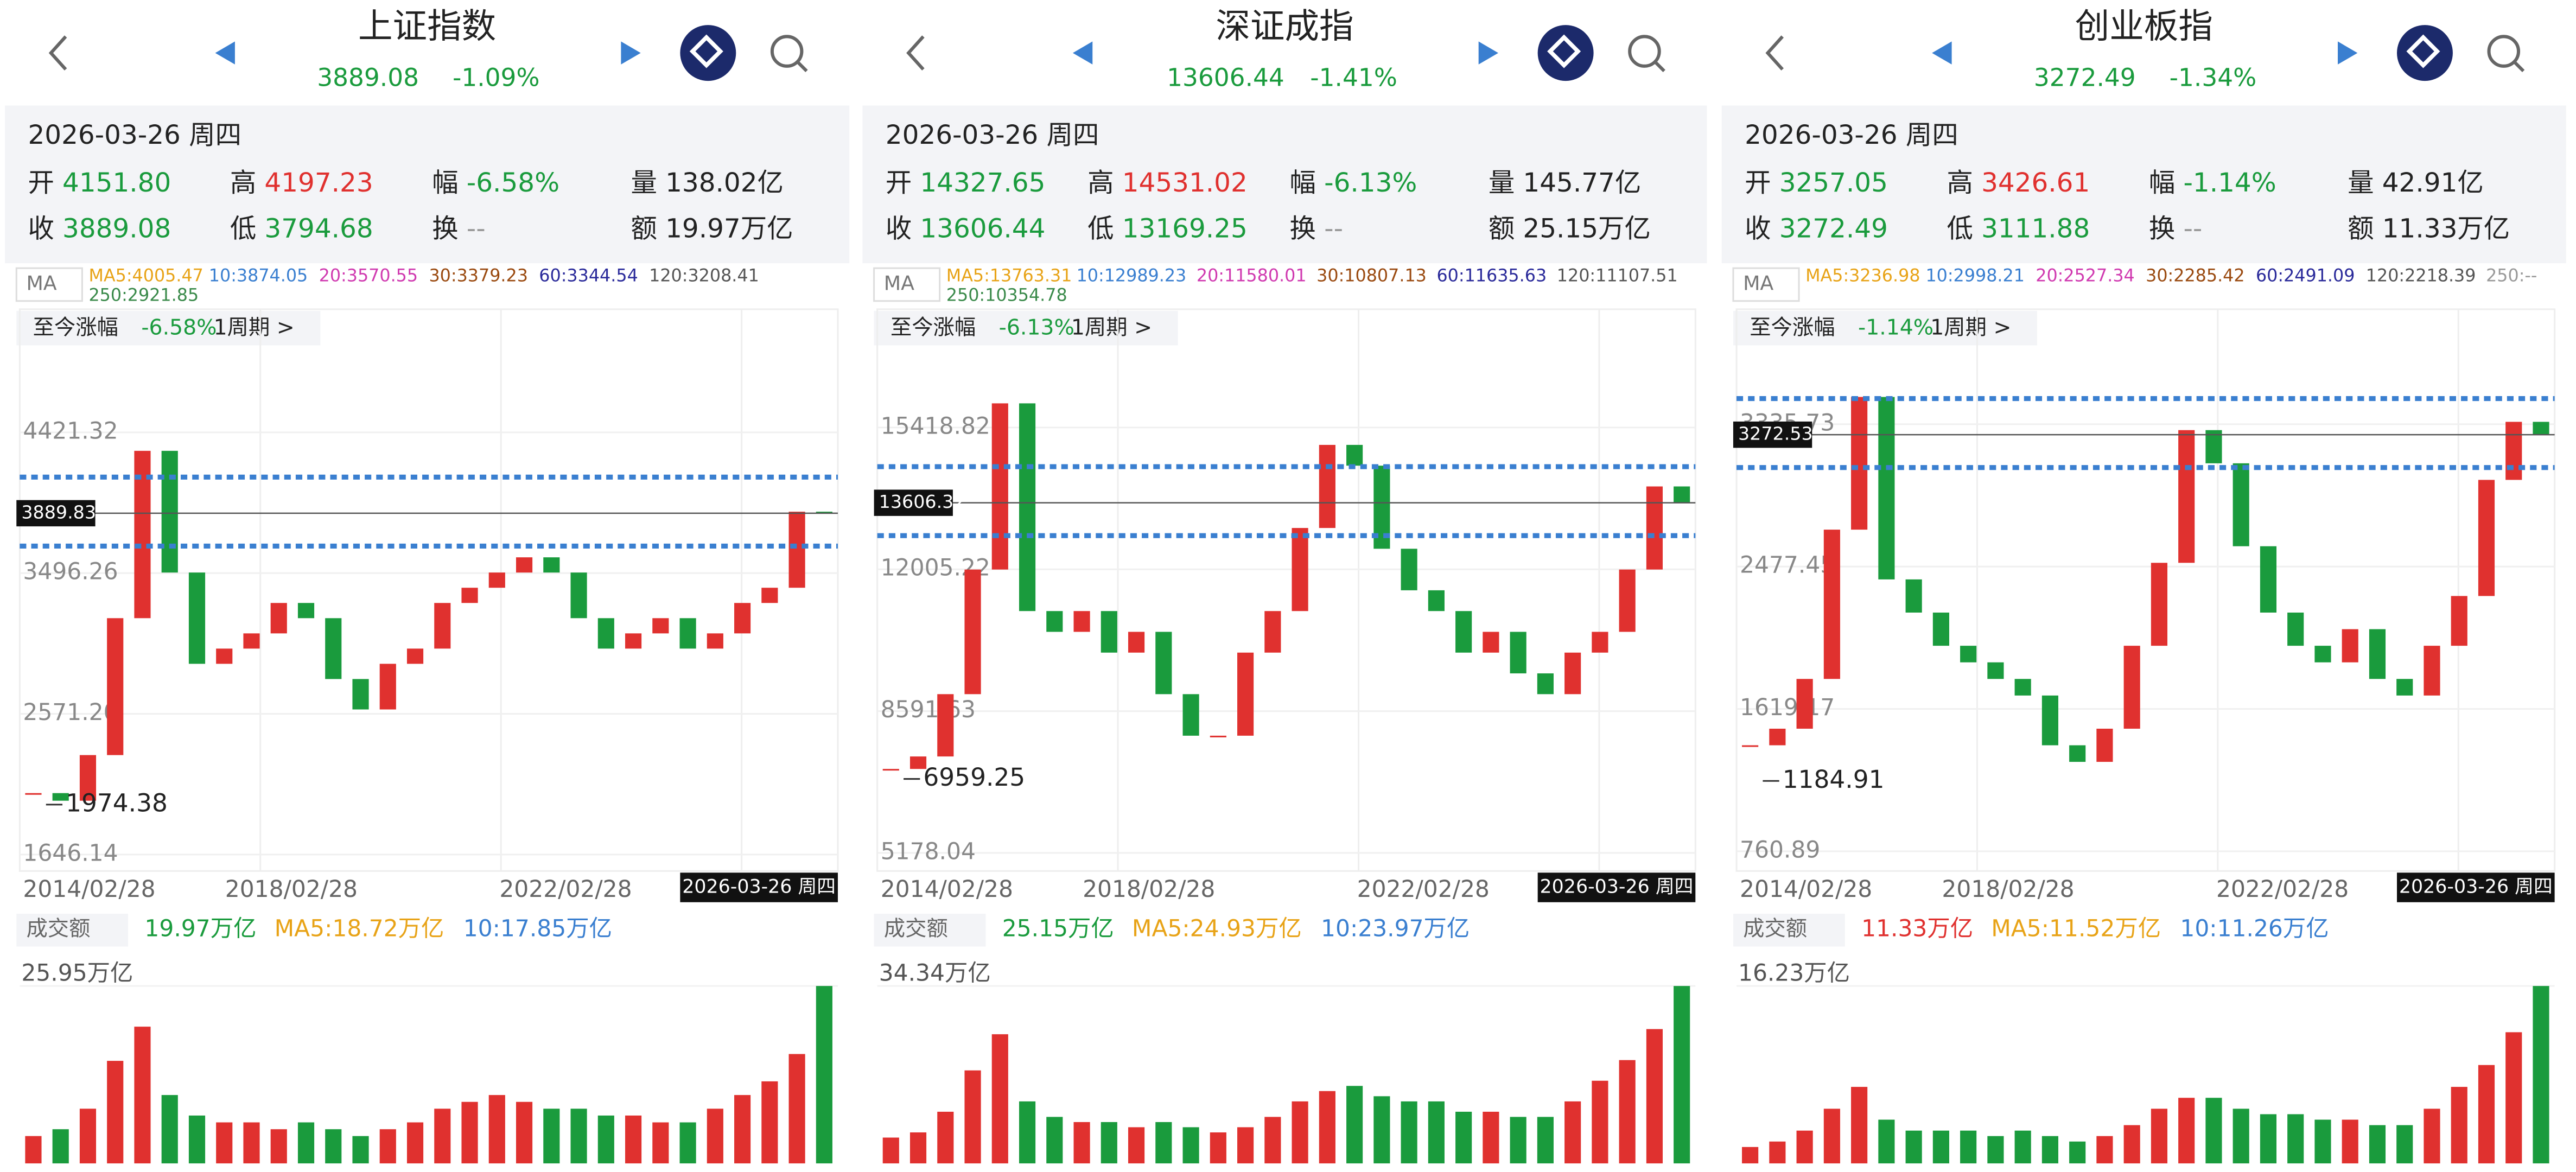  What do you see at coordinates (117, 803) in the screenshot?
I see `low-label: 1974.38` at bounding box center [117, 803].